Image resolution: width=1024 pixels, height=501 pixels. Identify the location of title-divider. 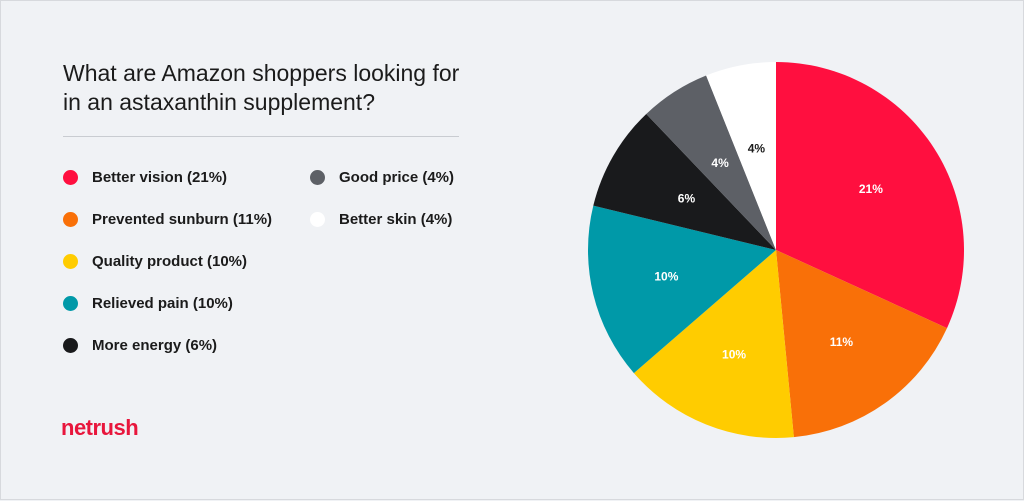
(261, 136).